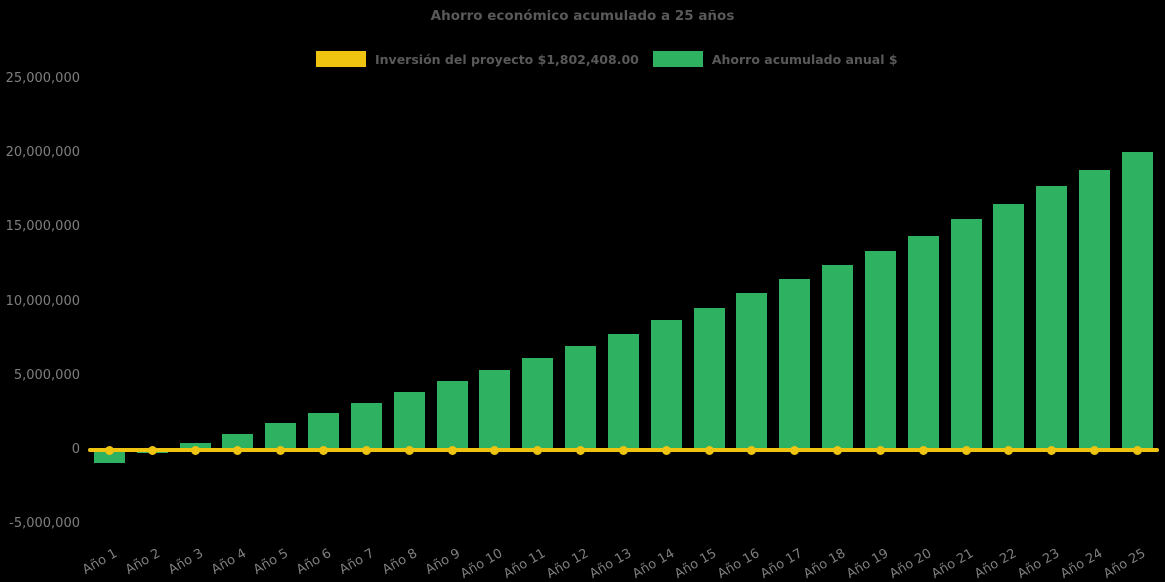 The image size is (1165, 582). What do you see at coordinates (42, 301) in the screenshot?
I see `y-axis-tick-label: 10,000,000` at bounding box center [42, 301].